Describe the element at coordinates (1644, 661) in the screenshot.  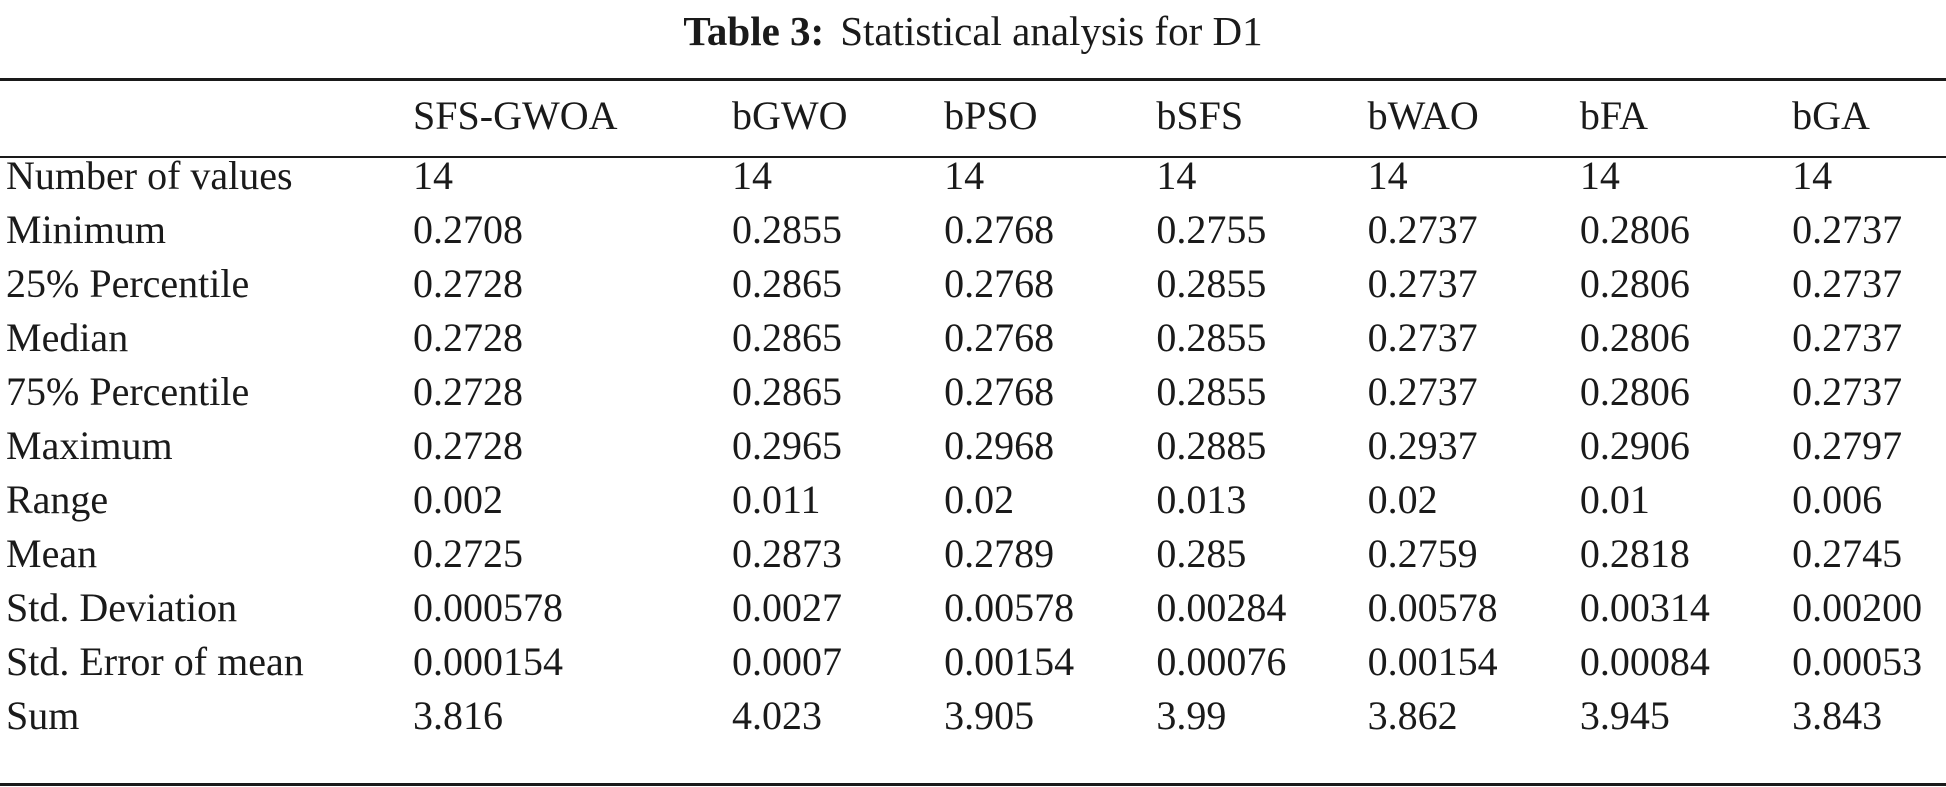
I see `table-cell: 0.00084` at that location.